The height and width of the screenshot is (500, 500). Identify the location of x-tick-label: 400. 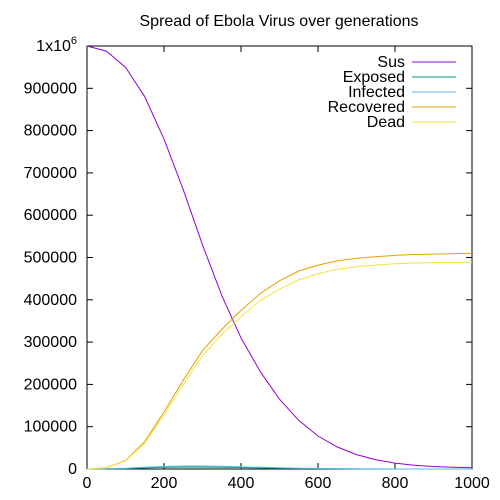
(241, 483).